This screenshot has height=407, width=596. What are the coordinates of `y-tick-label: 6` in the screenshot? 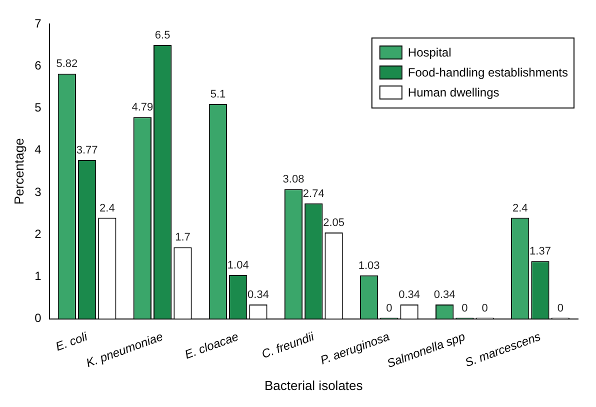 It's located at (38, 65).